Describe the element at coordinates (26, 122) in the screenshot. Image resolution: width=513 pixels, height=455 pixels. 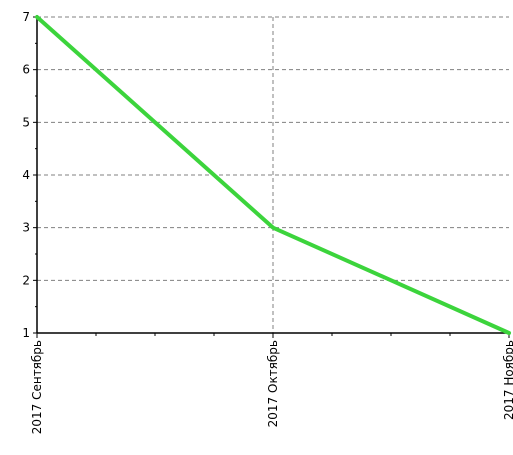
I see `y-tick-label: 5` at that location.